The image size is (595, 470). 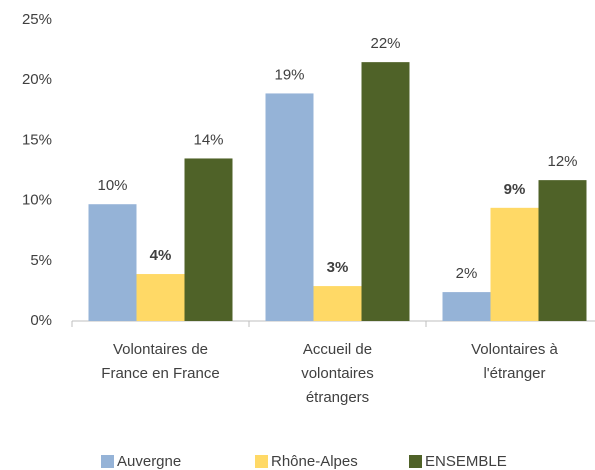 What do you see at coordinates (37, 200) in the screenshot?
I see `y-tick-label: 10%` at bounding box center [37, 200].